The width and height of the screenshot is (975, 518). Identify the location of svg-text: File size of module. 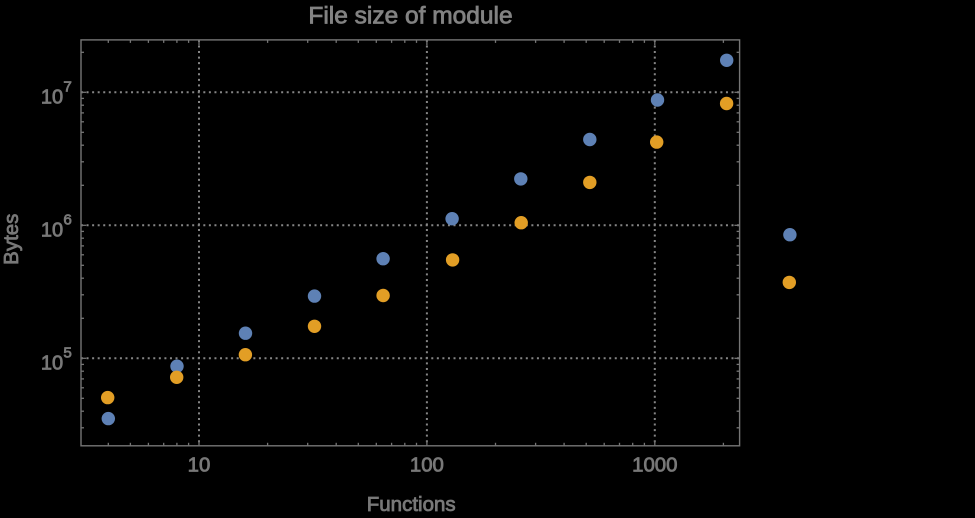
(410, 15).